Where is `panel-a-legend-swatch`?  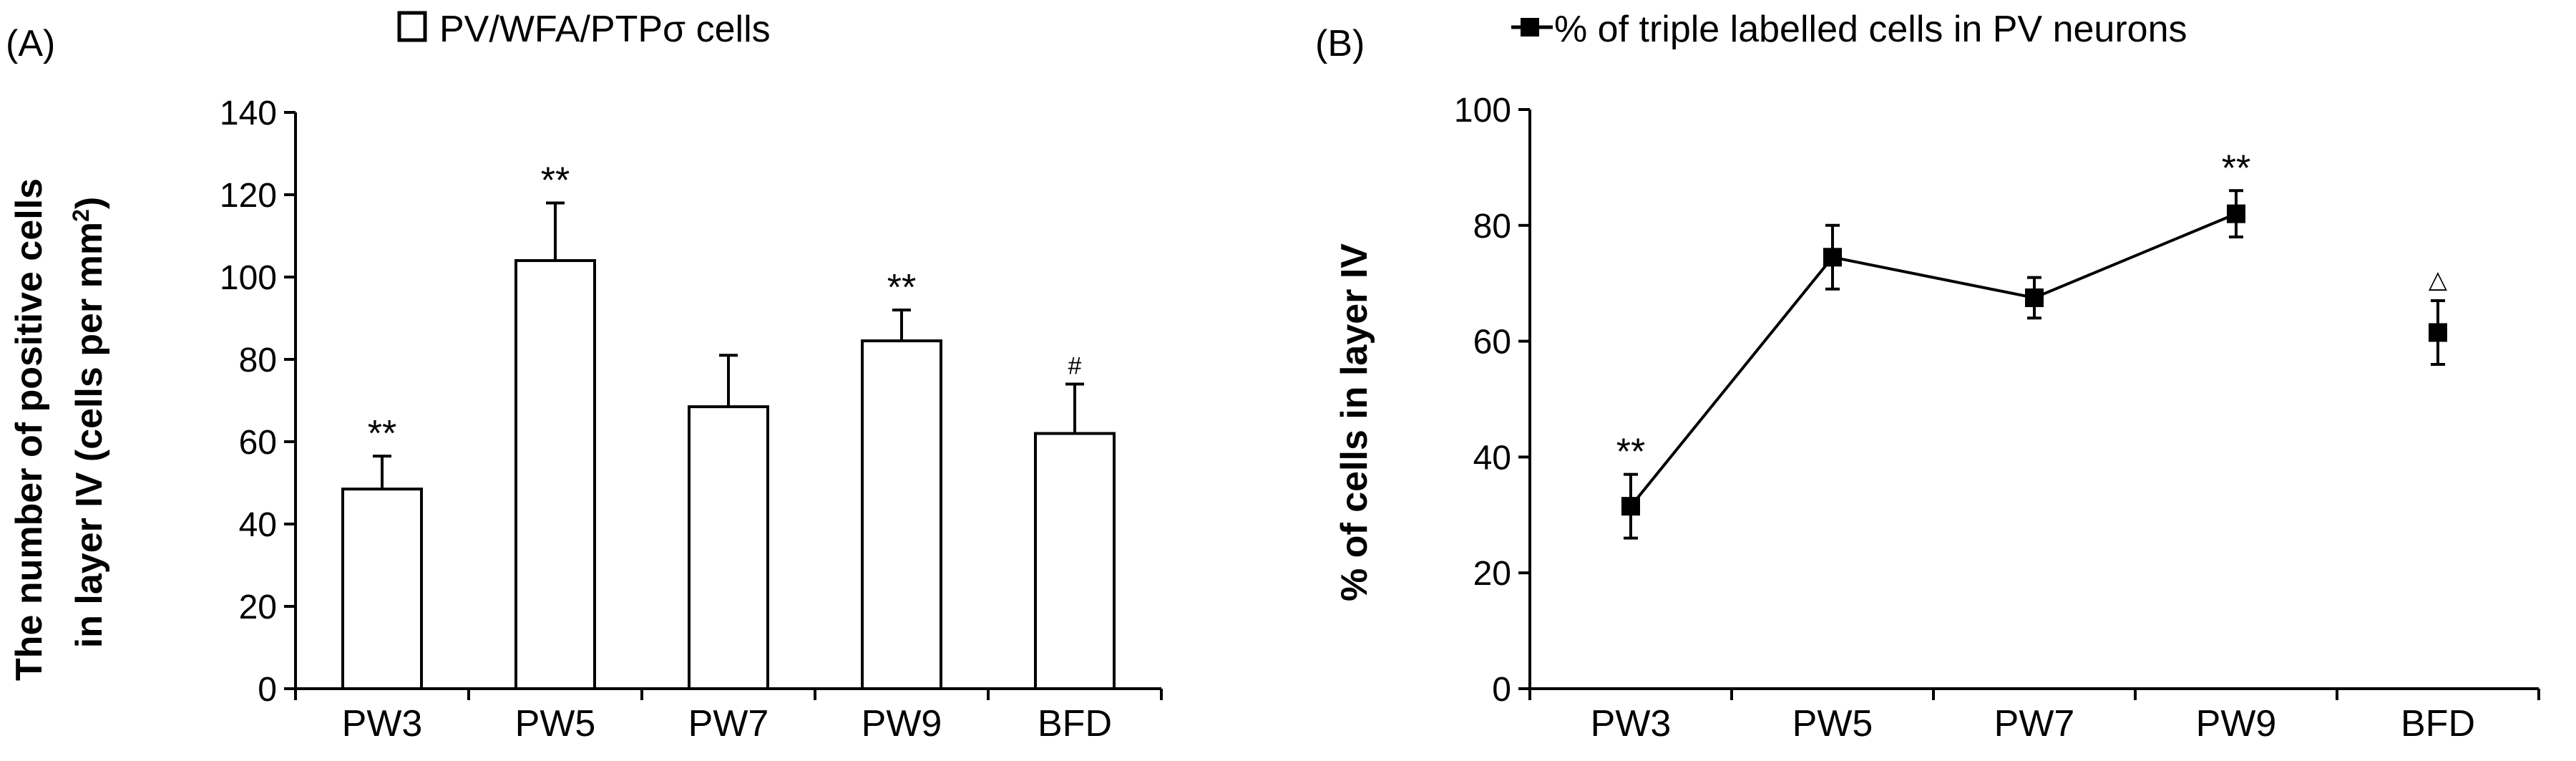 panel-a-legend-swatch is located at coordinates (412, 26).